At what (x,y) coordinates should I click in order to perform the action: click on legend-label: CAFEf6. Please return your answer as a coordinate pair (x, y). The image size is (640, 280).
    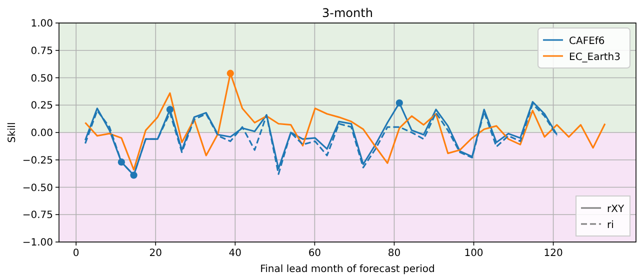
    Looking at the image, I should click on (587, 41).